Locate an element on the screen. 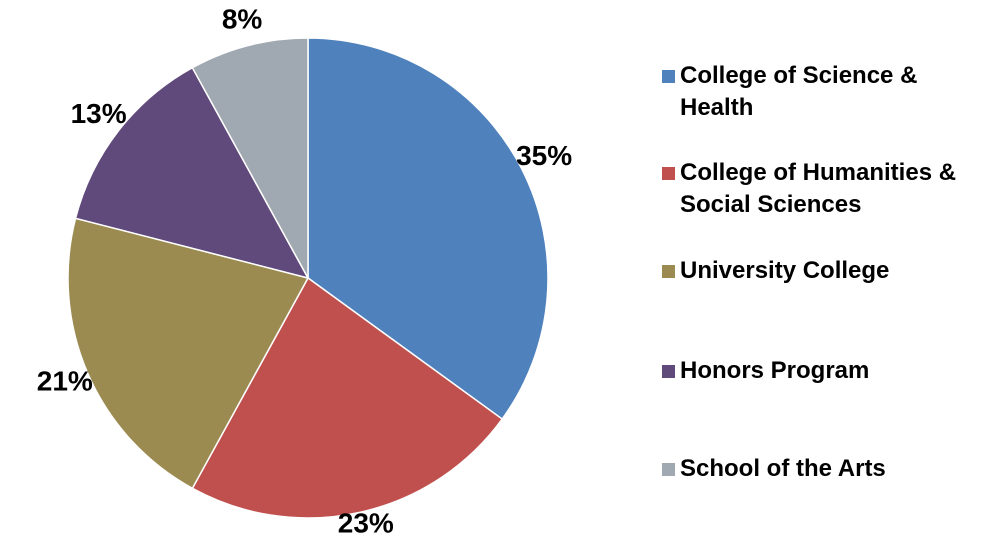  legend-item: School of the Arts is located at coordinates (822, 469).